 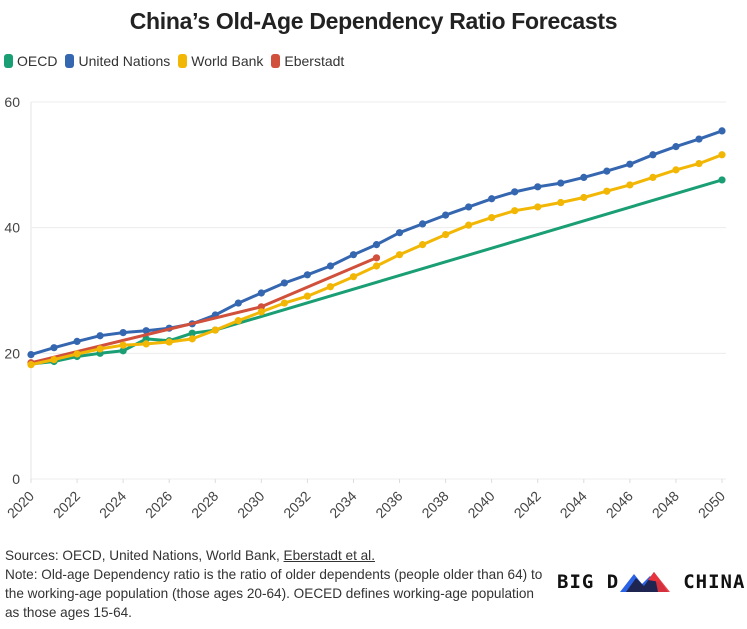 What do you see at coordinates (527, 504) in the screenshot?
I see `x-tick-label: 2042` at bounding box center [527, 504].